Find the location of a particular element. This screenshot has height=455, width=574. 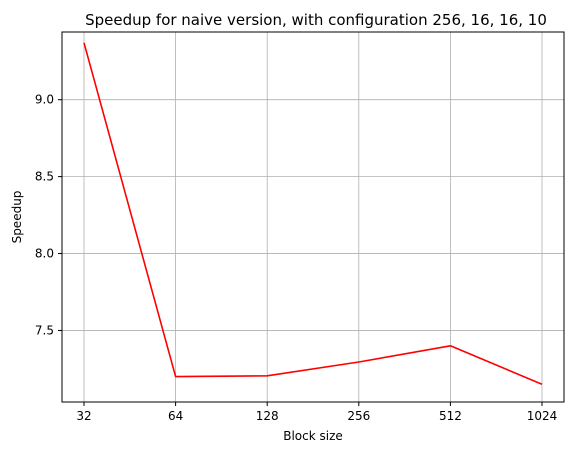

x-tick-label: 1024 is located at coordinates (542, 416).